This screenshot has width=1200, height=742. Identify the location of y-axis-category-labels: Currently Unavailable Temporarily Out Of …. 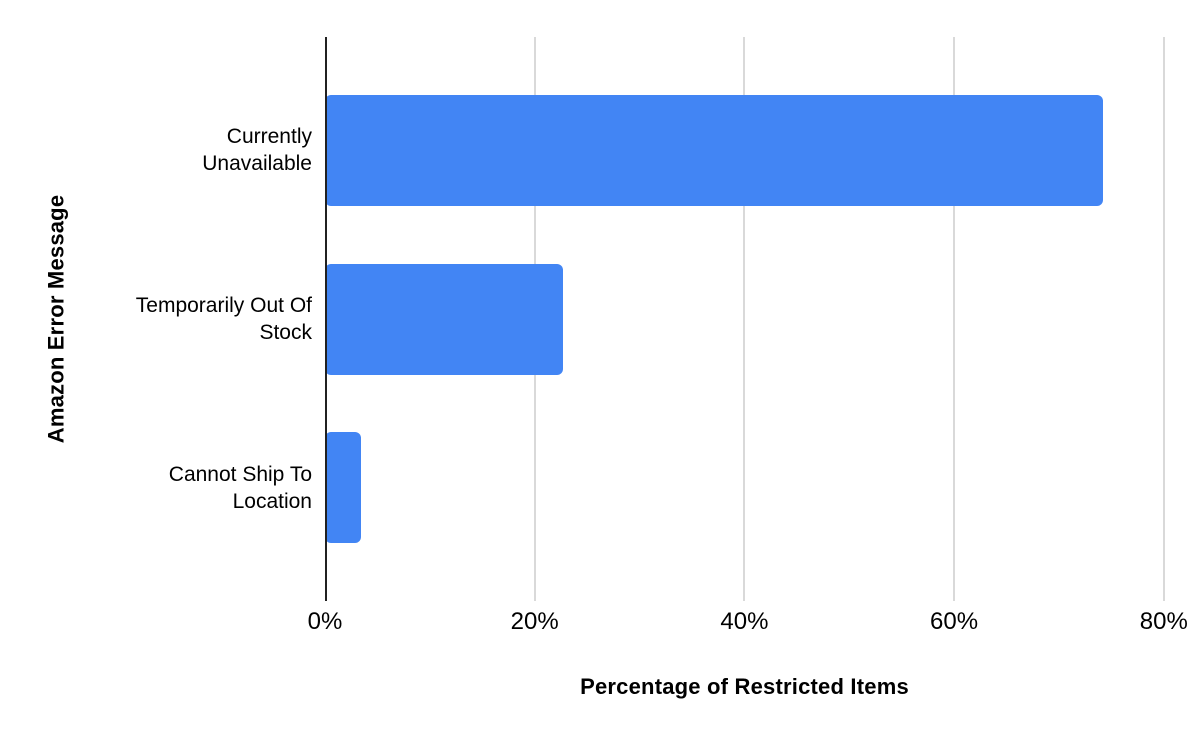
(214, 319).